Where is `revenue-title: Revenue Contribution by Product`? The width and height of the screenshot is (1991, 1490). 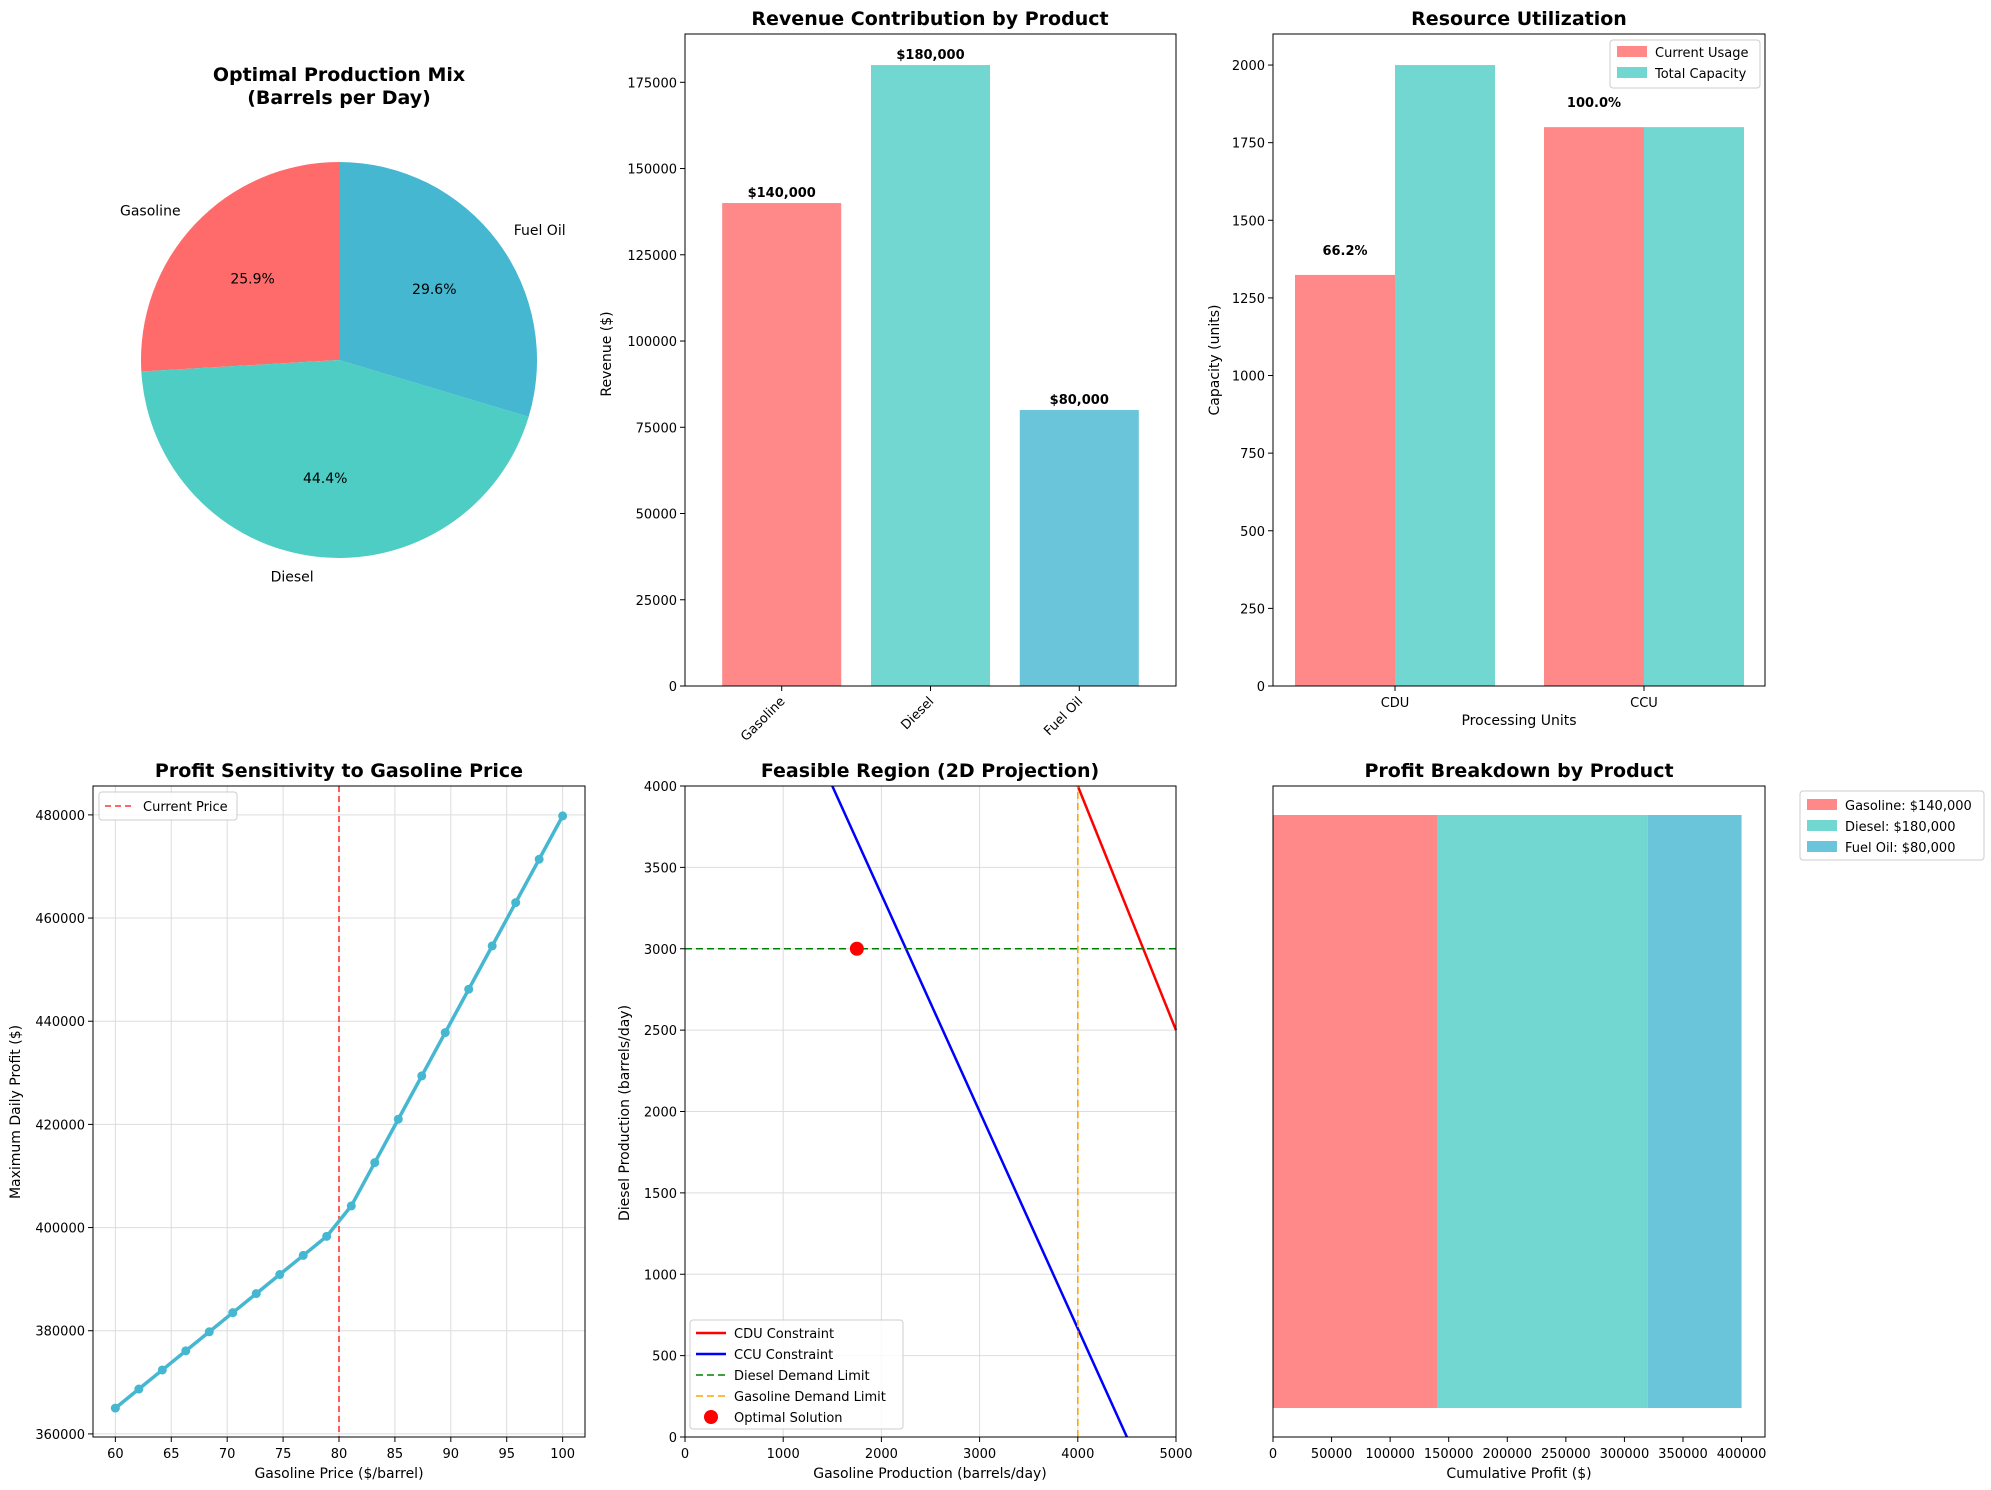 revenue-title: Revenue Contribution by Product is located at coordinates (929, 19).